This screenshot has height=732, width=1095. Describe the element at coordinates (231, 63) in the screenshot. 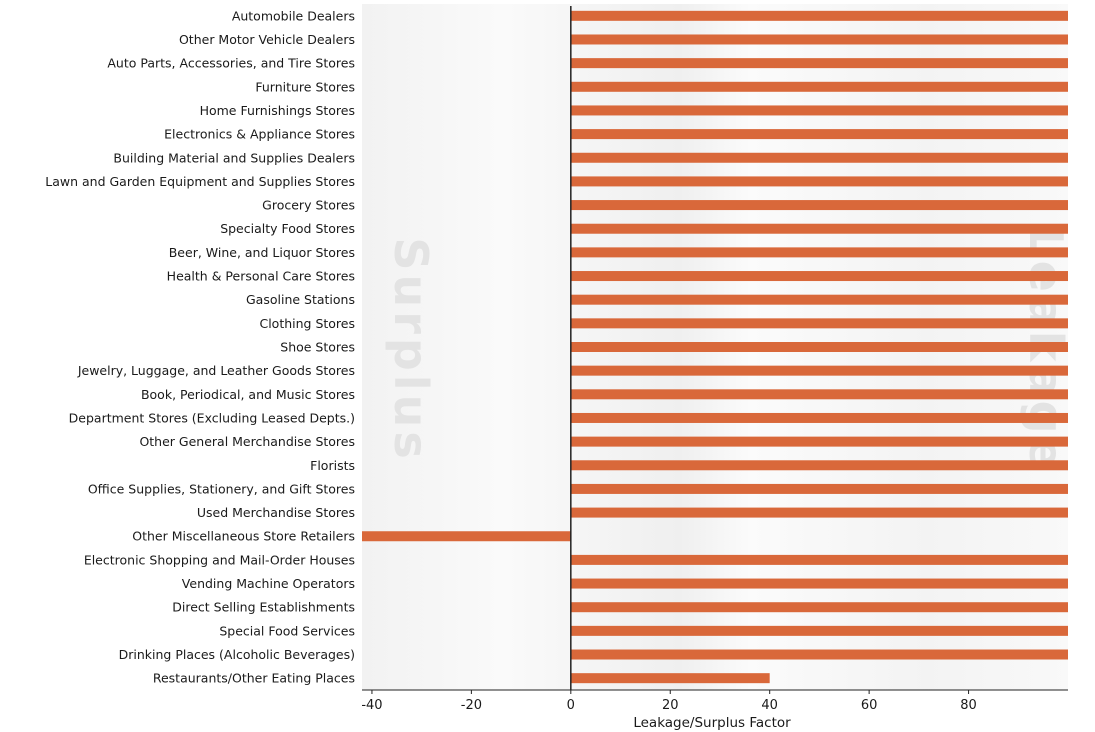

I see `category-label-3: Auto Parts, Accessories, and Tire Stores` at that location.